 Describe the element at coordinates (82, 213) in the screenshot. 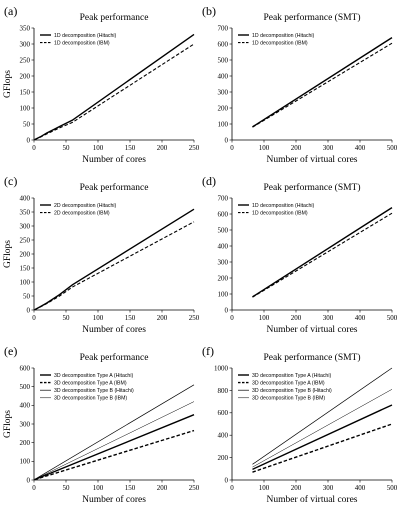

I see `legend-entry: 2D decomposition (IBM)` at that location.